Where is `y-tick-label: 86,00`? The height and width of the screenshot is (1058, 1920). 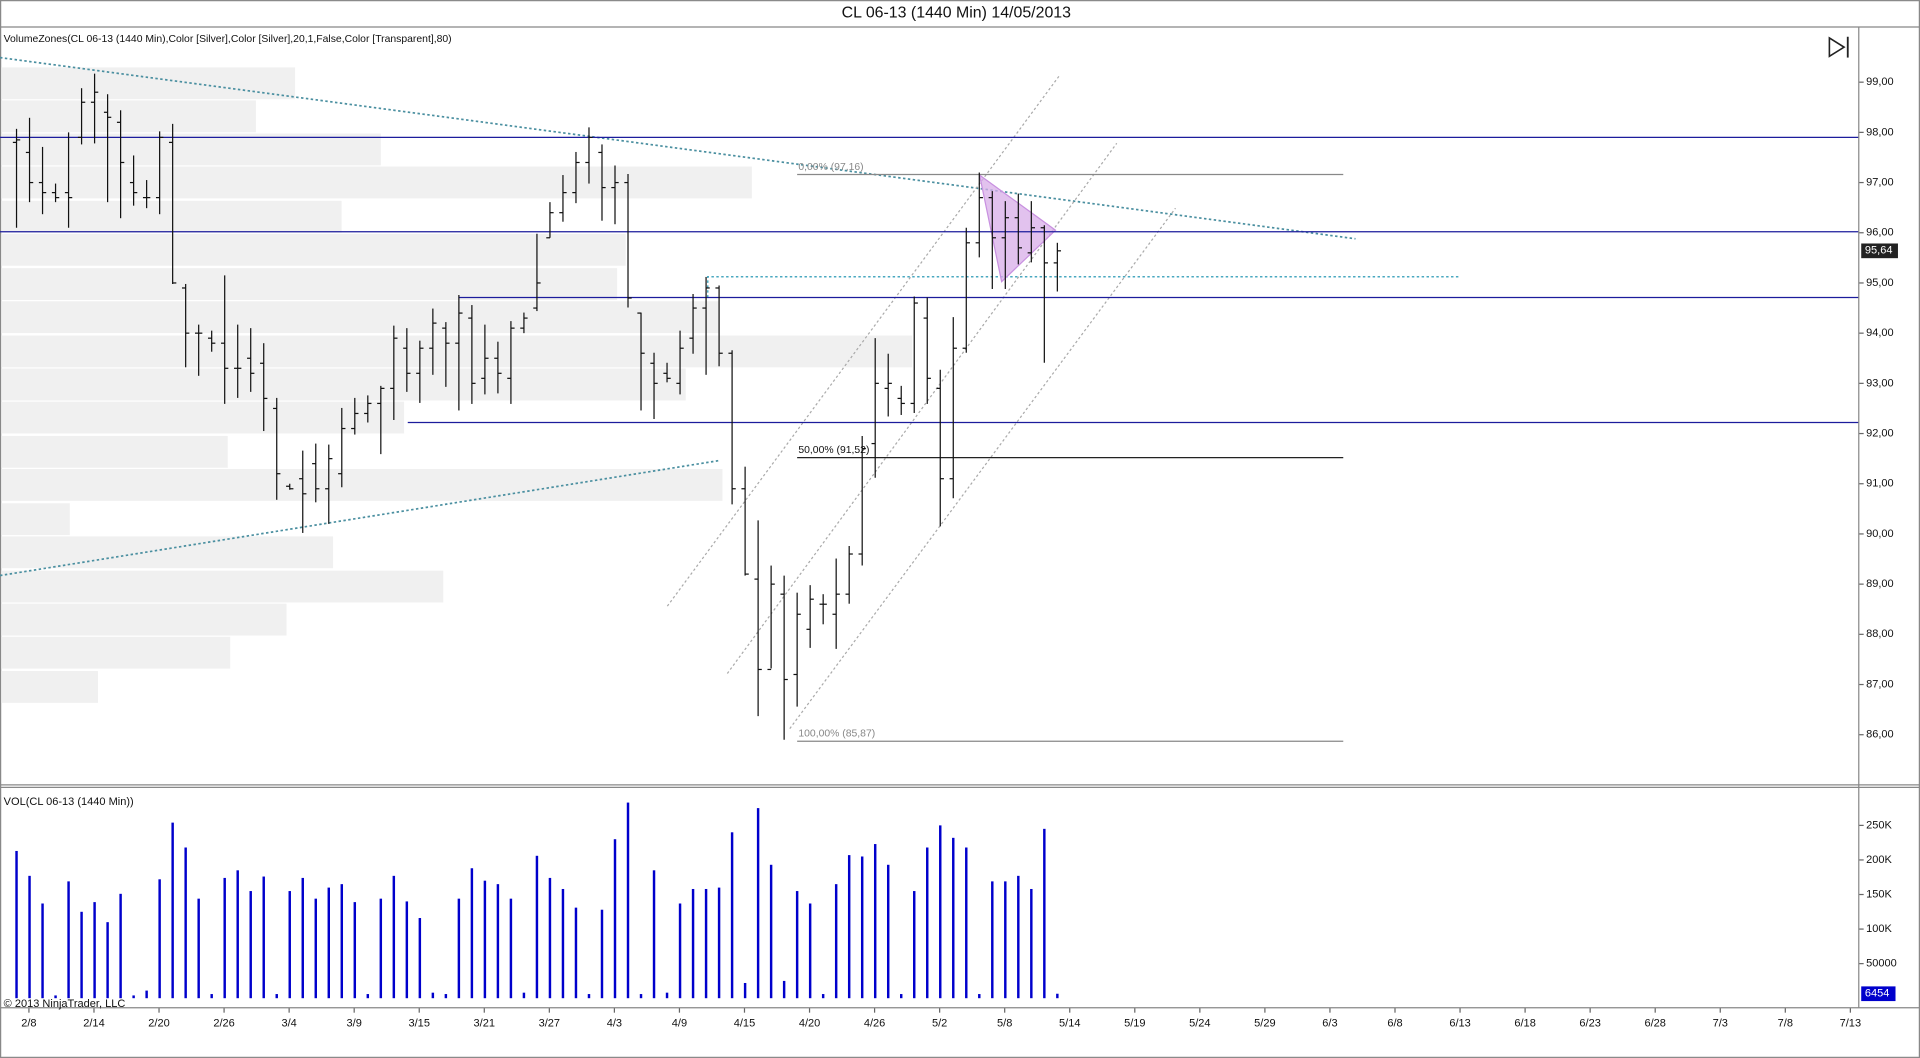
y-tick-label: 86,00 is located at coordinates (1880, 735).